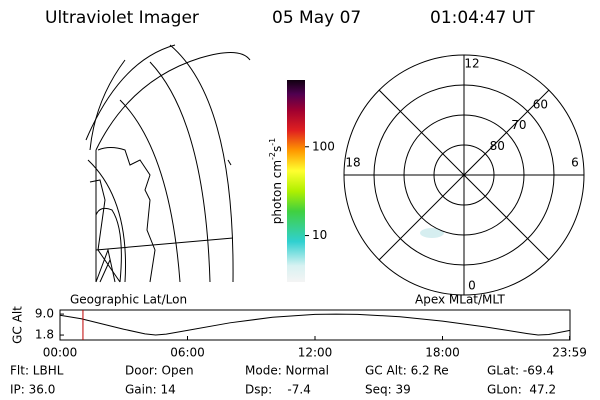  What do you see at coordinates (472, 286) in the screenshot?
I see `mlt-label: 0` at bounding box center [472, 286].